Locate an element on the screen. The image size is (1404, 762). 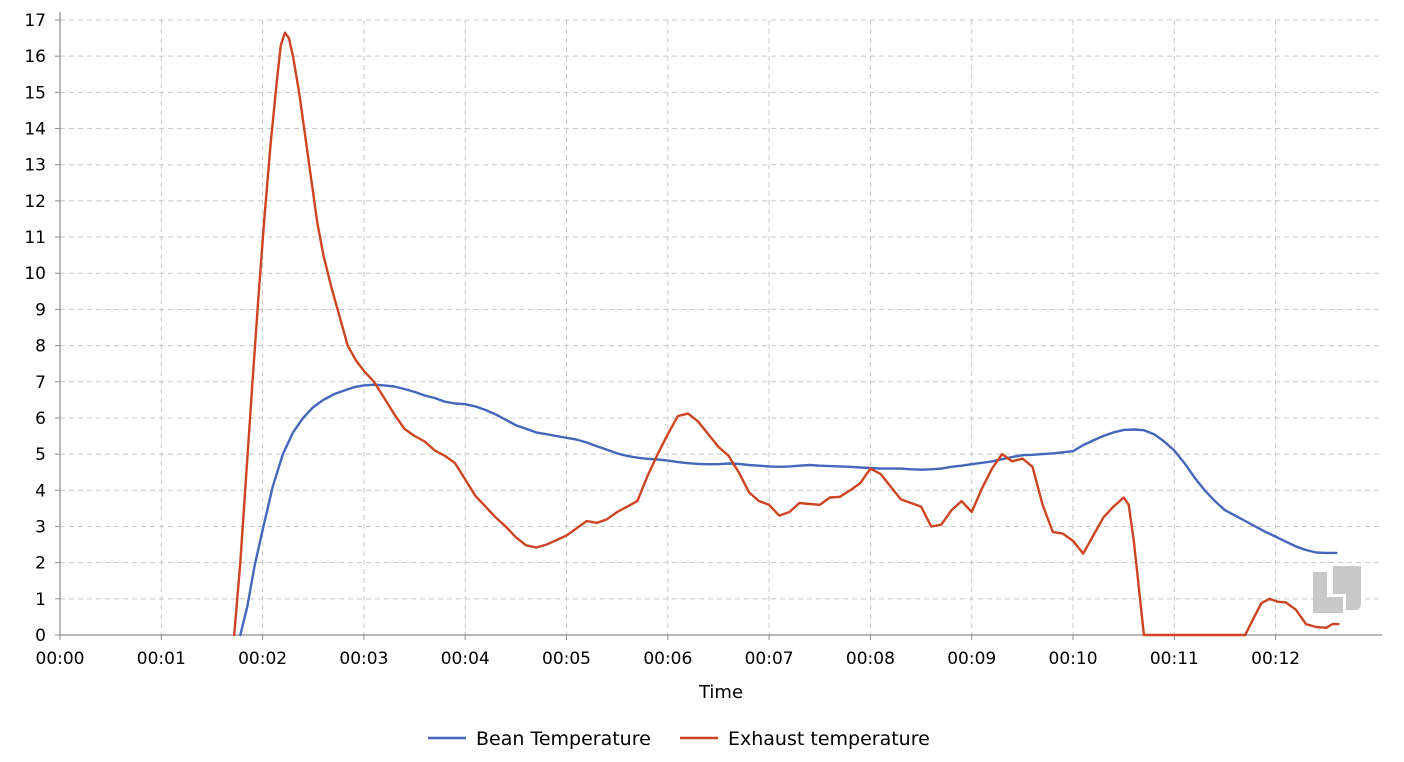
x-tick-label: 00:01 is located at coordinates (161, 659).